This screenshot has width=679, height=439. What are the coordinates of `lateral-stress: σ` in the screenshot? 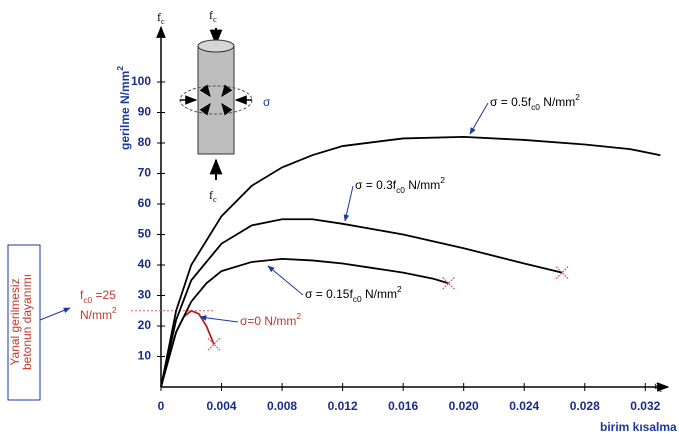 It's located at (267, 102).